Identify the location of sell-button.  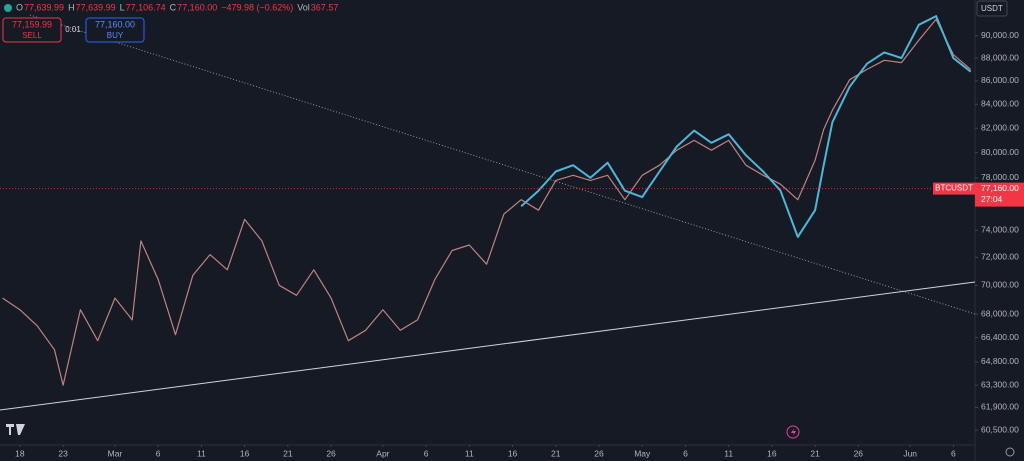
(32, 30).